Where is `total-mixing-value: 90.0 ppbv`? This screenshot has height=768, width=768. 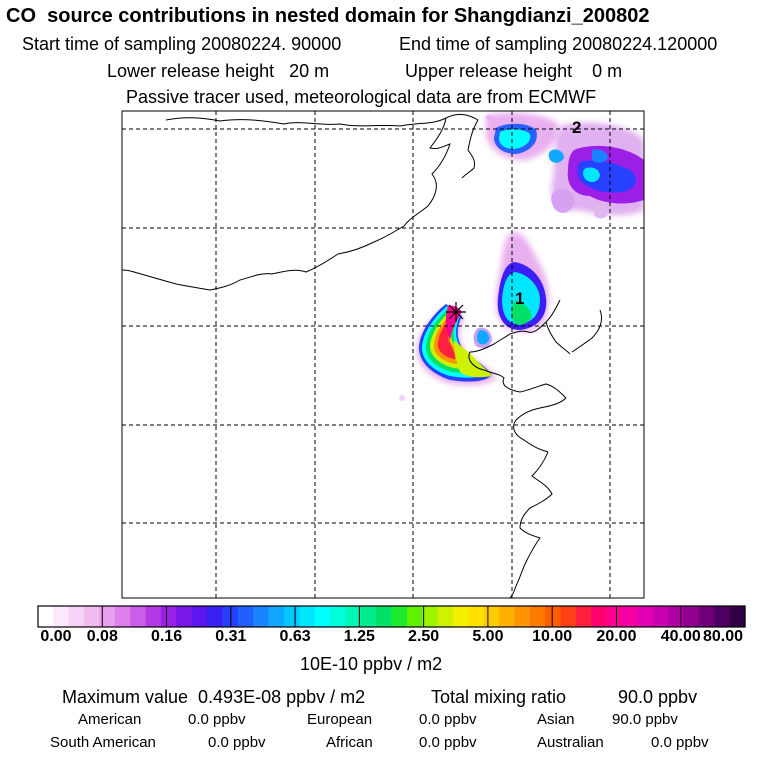
total-mixing-value: 90.0 ppbv is located at coordinates (658, 697).